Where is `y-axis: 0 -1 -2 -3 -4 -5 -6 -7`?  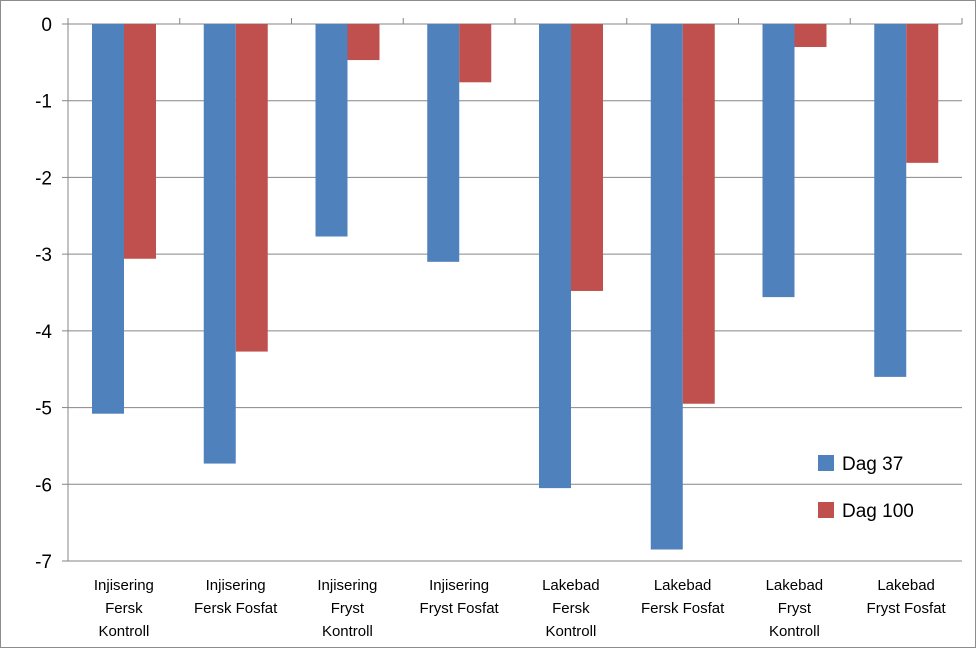
y-axis: 0 -1 -2 -3 -4 -5 -6 -7 is located at coordinates (52, 294).